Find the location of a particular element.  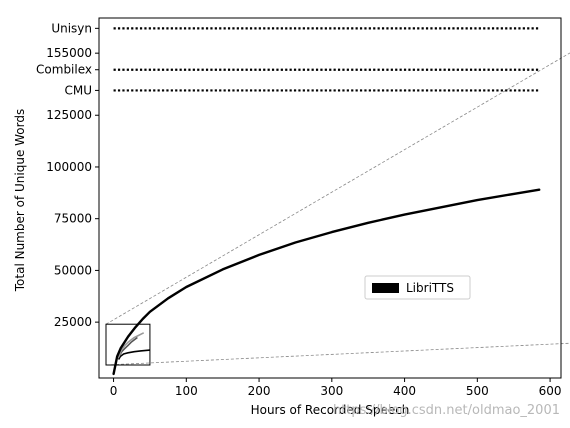

y-tick-label: 25000 is located at coordinates (73, 322).